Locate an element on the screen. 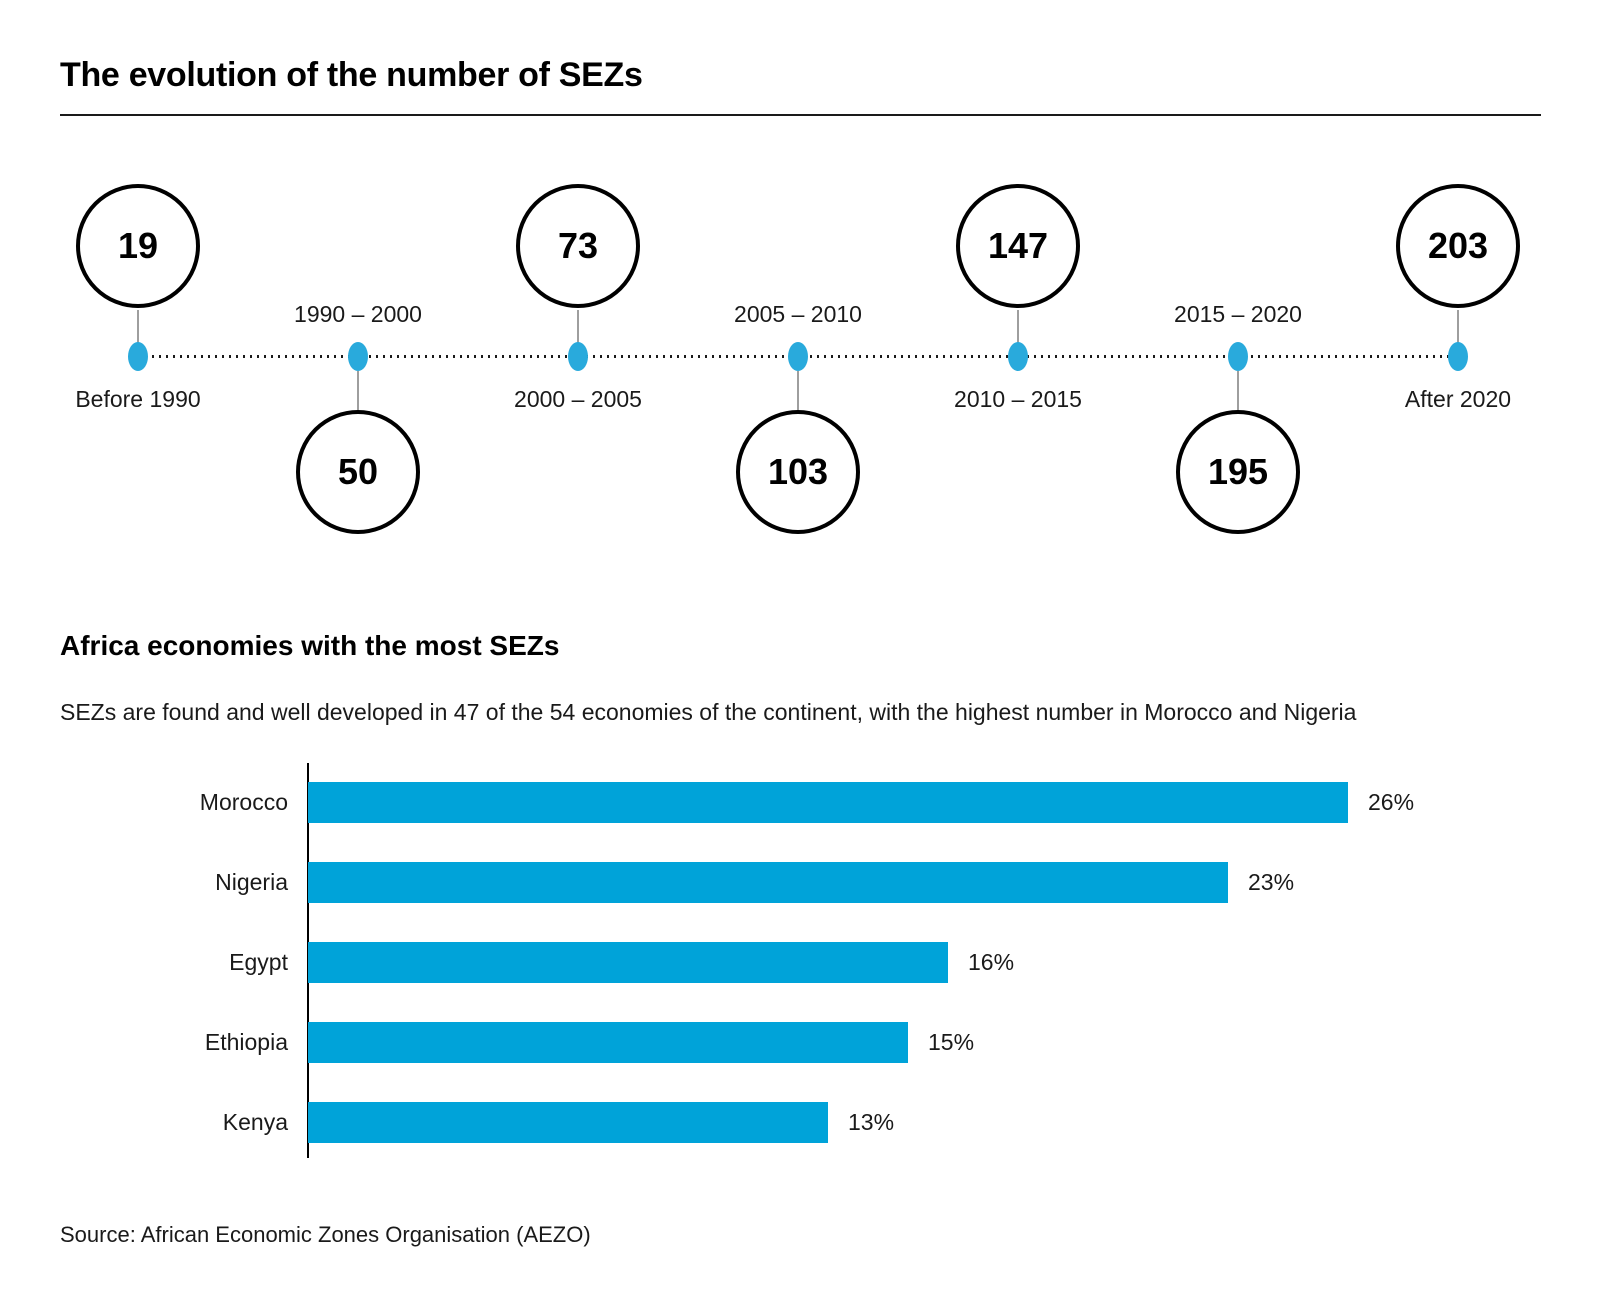 This screenshot has height=1302, width=1600. timeline-value: 73 is located at coordinates (578, 245).